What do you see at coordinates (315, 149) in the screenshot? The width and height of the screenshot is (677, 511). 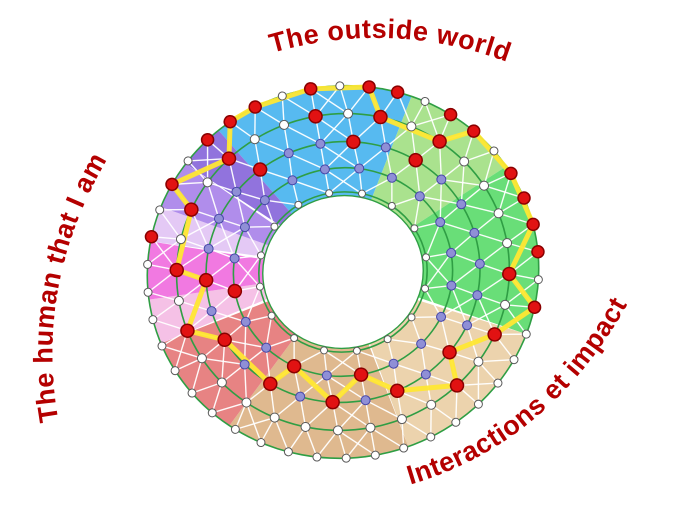 I see `sector-sky-blue` at bounding box center [315, 149].